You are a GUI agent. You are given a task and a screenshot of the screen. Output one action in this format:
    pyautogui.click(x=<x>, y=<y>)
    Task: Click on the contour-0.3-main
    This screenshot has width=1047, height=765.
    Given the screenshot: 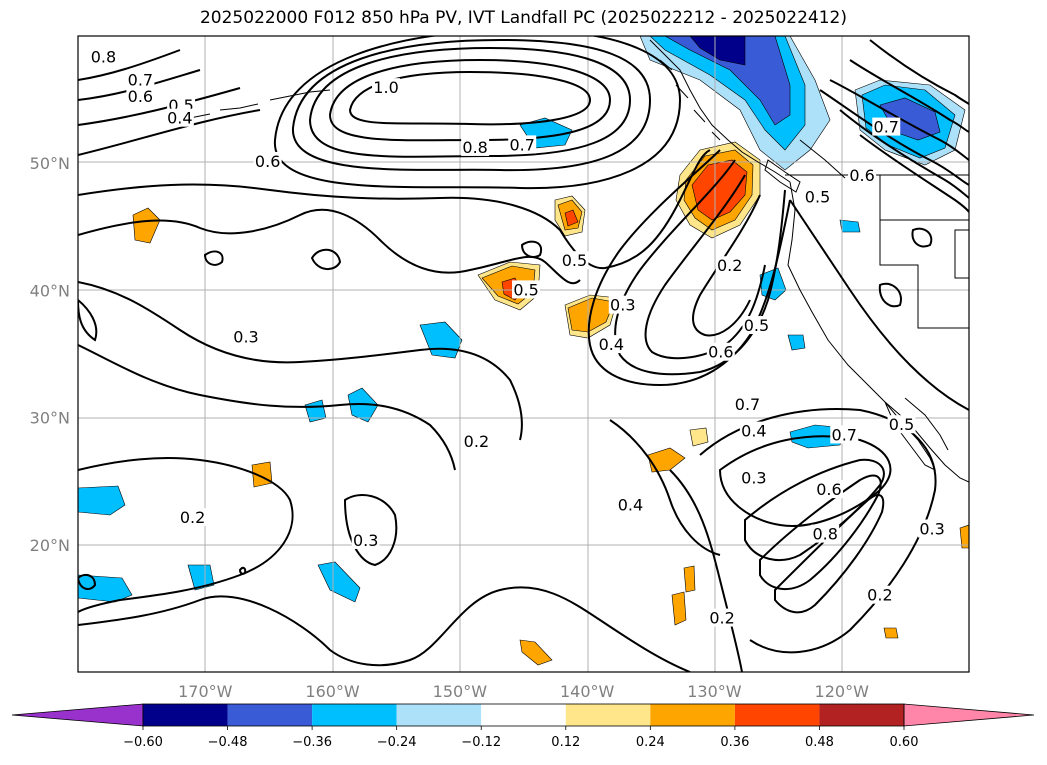 What is the action you would take?
    pyautogui.click(x=300, y=361)
    